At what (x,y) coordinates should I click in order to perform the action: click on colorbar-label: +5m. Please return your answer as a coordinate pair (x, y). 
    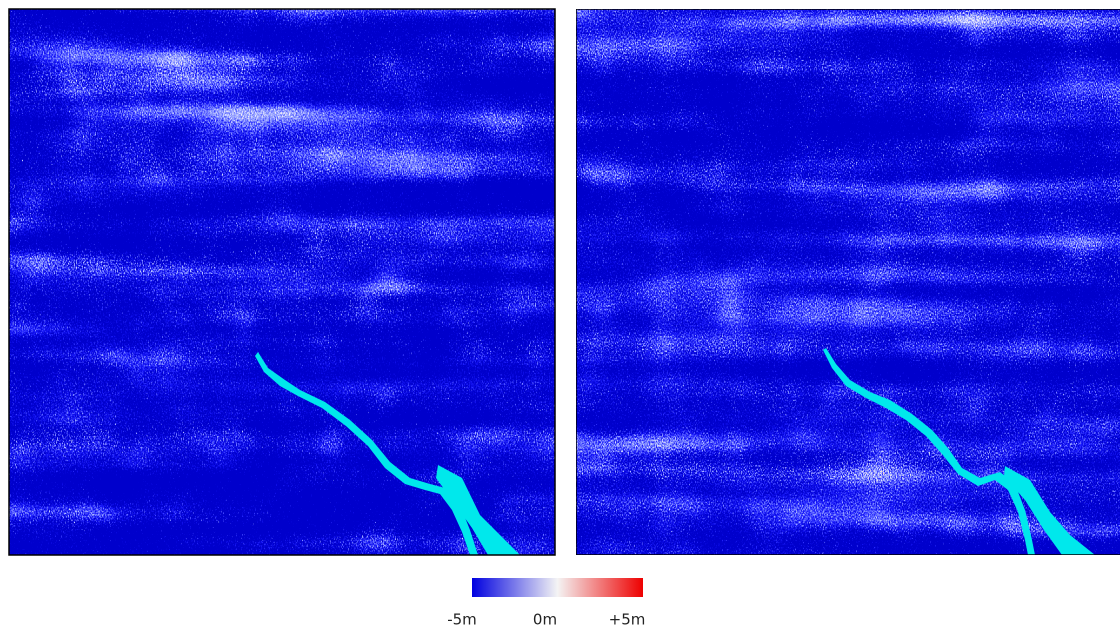
    Looking at the image, I should click on (627, 620).